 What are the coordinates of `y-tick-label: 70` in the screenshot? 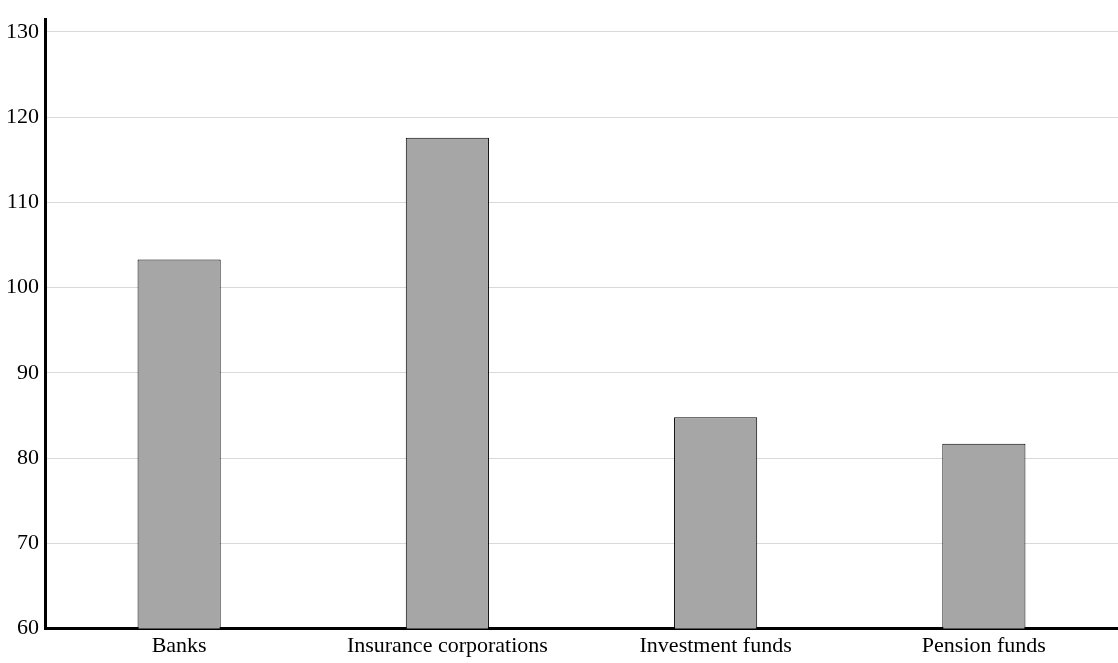 It's located at (28, 542).